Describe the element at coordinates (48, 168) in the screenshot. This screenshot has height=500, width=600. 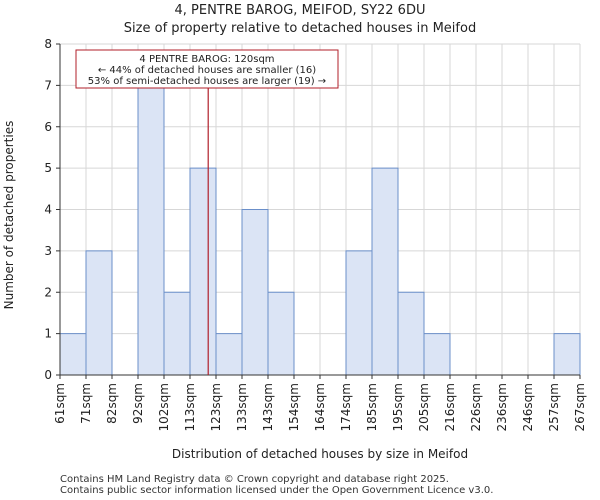
I see `y-tick-label: 5` at that location.